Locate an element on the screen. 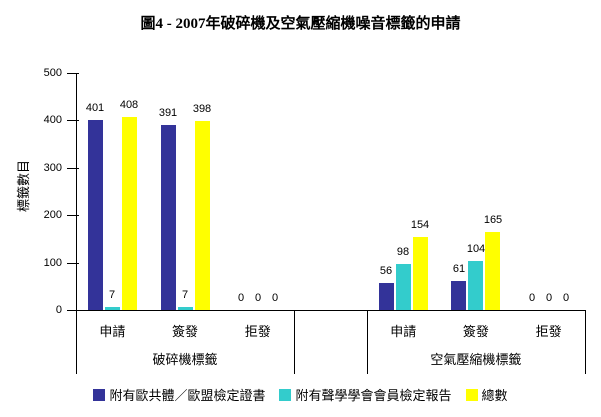 This screenshot has height=417, width=601. y-tick-label: 100 is located at coordinates (52, 263).